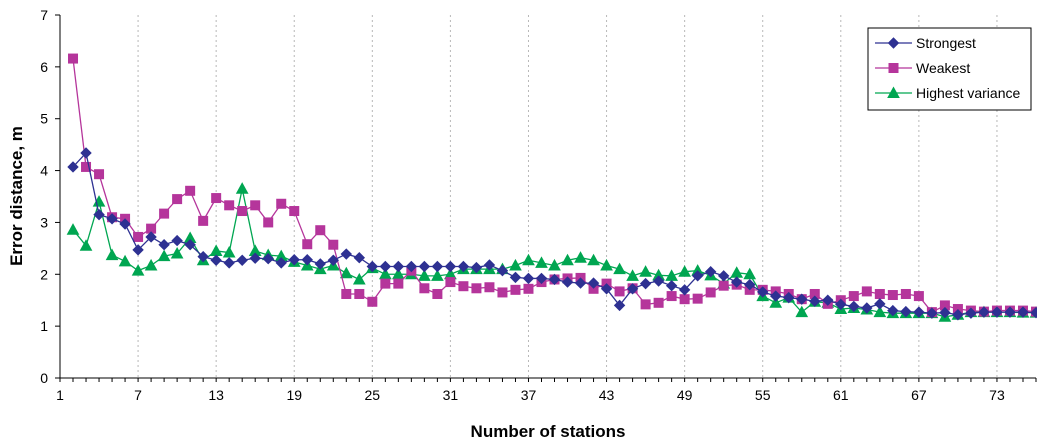 The width and height of the screenshot is (1037, 444). What do you see at coordinates (44, 171) in the screenshot?
I see `y-tick-label: 4` at bounding box center [44, 171].